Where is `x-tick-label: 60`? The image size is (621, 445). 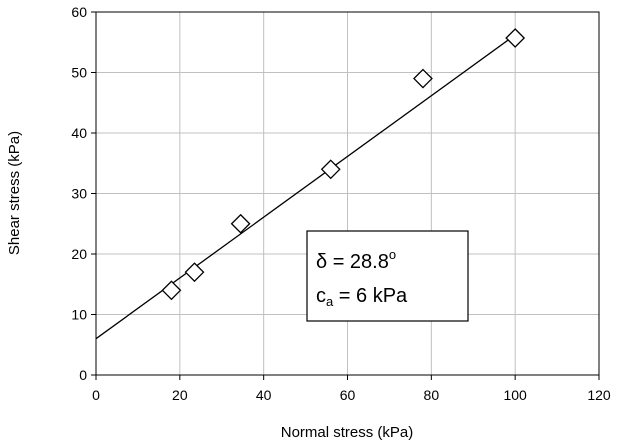 x-tick-label: 60 is located at coordinates (348, 395).